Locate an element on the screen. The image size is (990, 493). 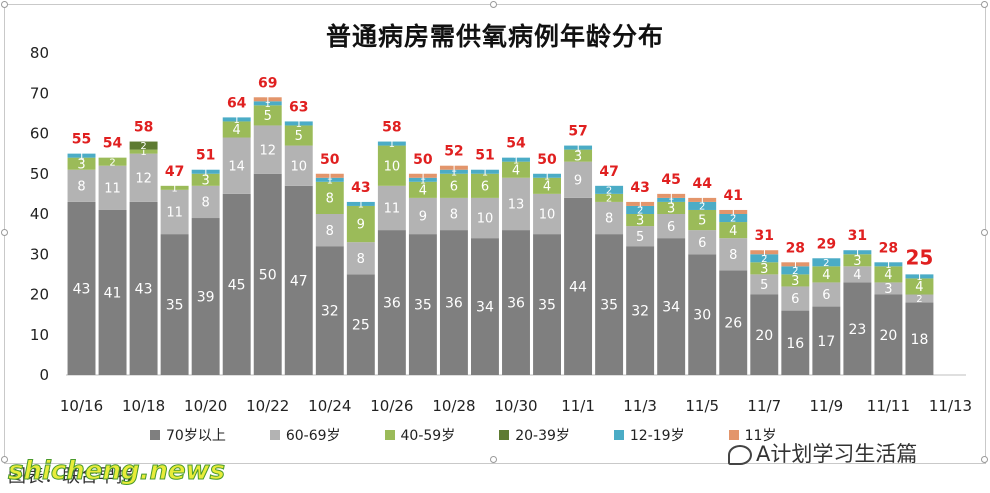
x-tick-label: 11/13 is located at coordinates (950, 406).